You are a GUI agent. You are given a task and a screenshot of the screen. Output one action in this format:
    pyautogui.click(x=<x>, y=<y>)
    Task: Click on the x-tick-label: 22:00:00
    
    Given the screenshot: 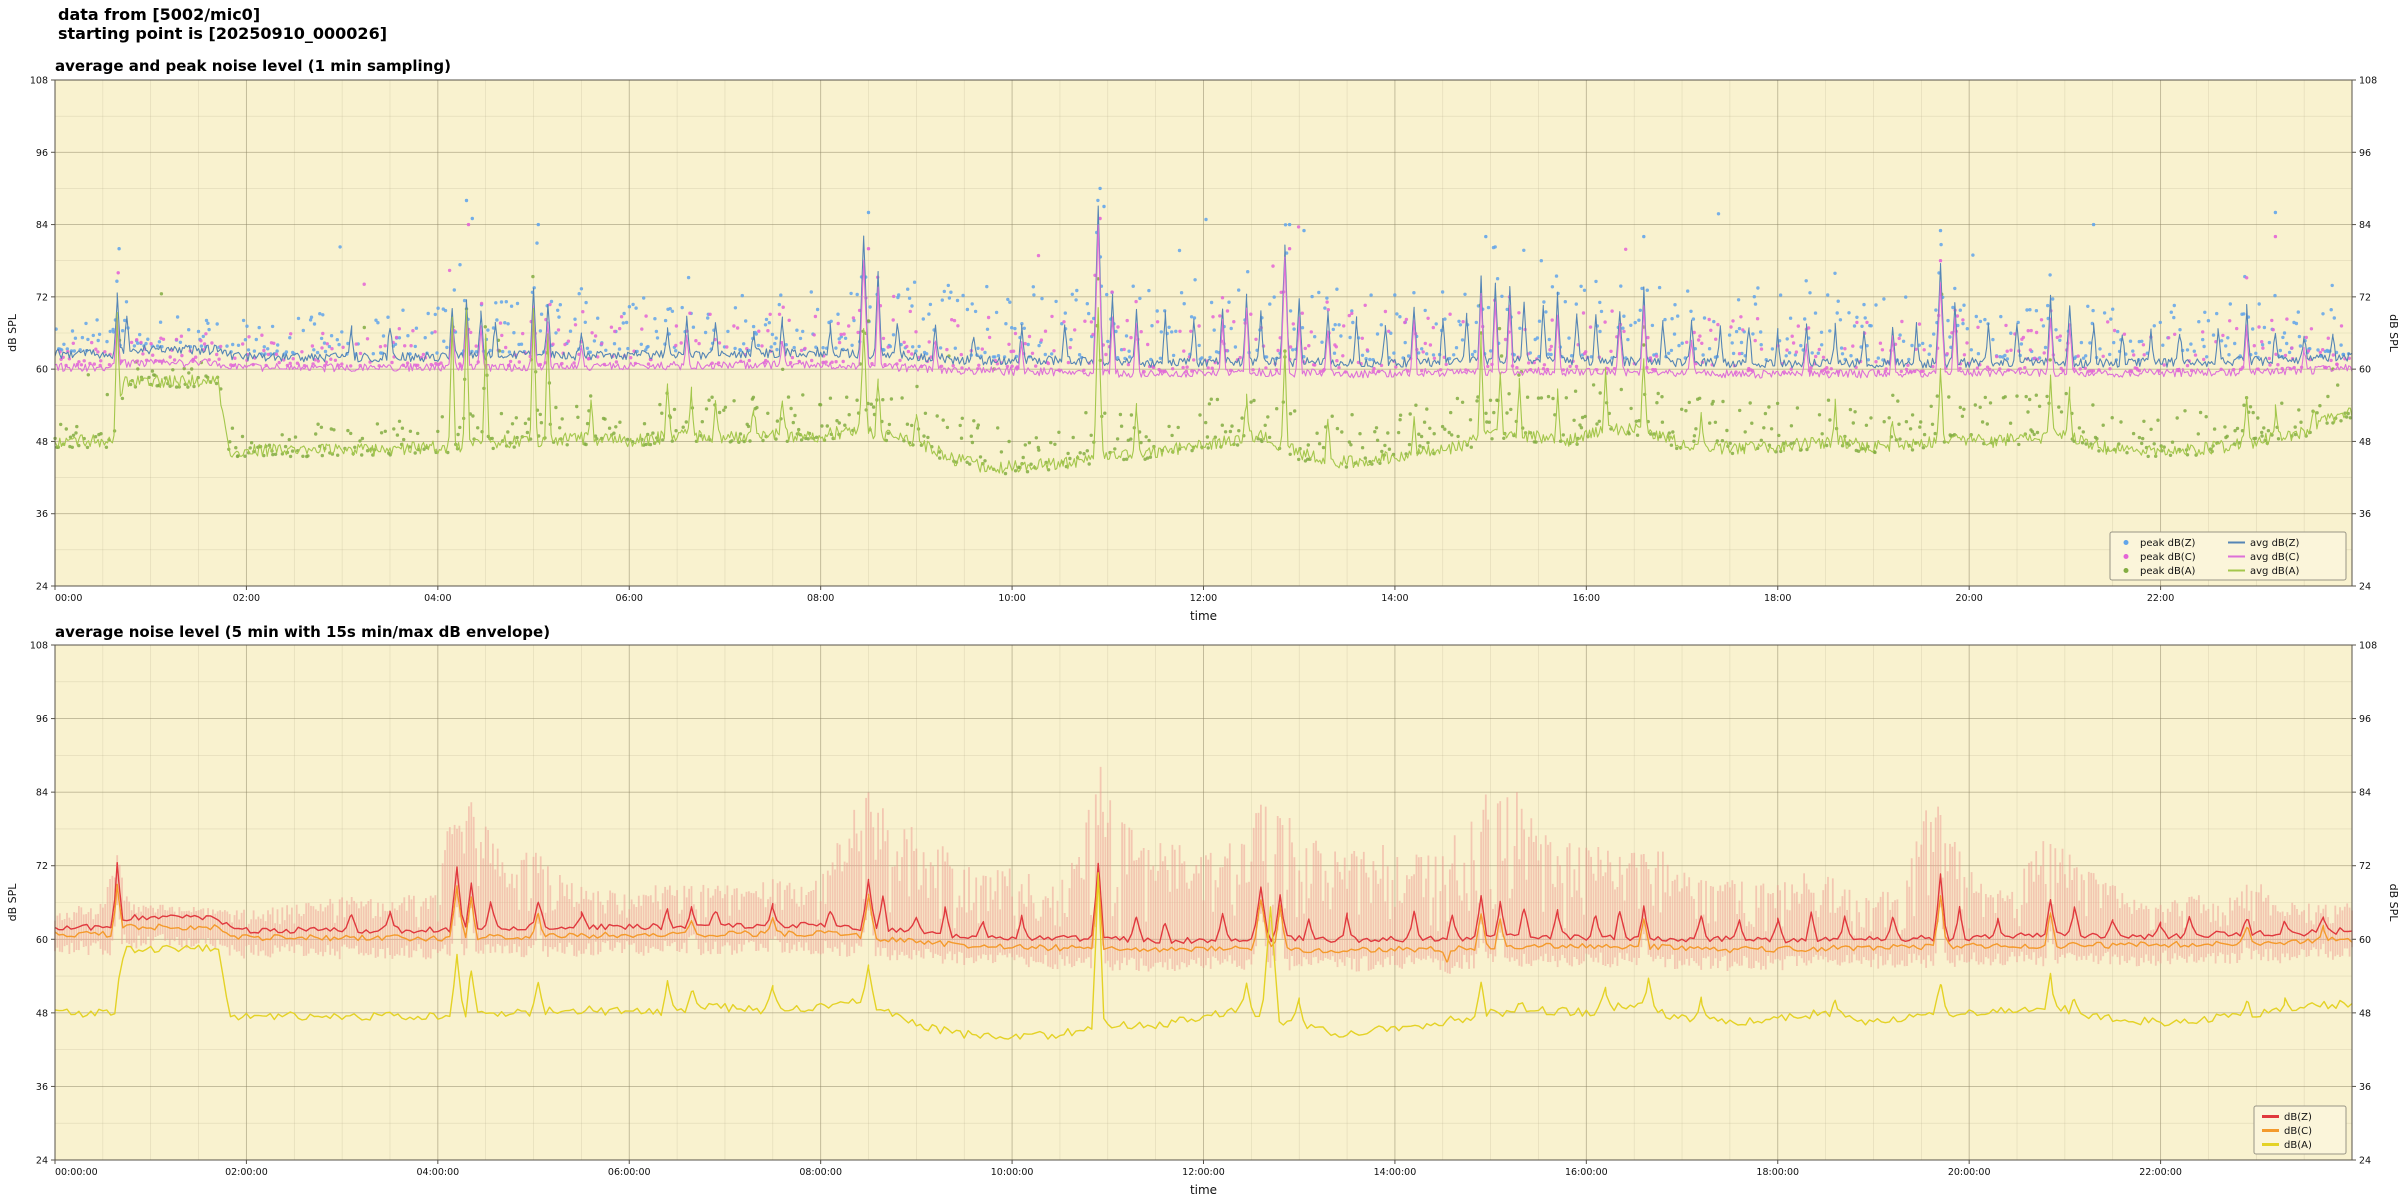 What is the action you would take?
    pyautogui.click(x=2160, y=1172)
    